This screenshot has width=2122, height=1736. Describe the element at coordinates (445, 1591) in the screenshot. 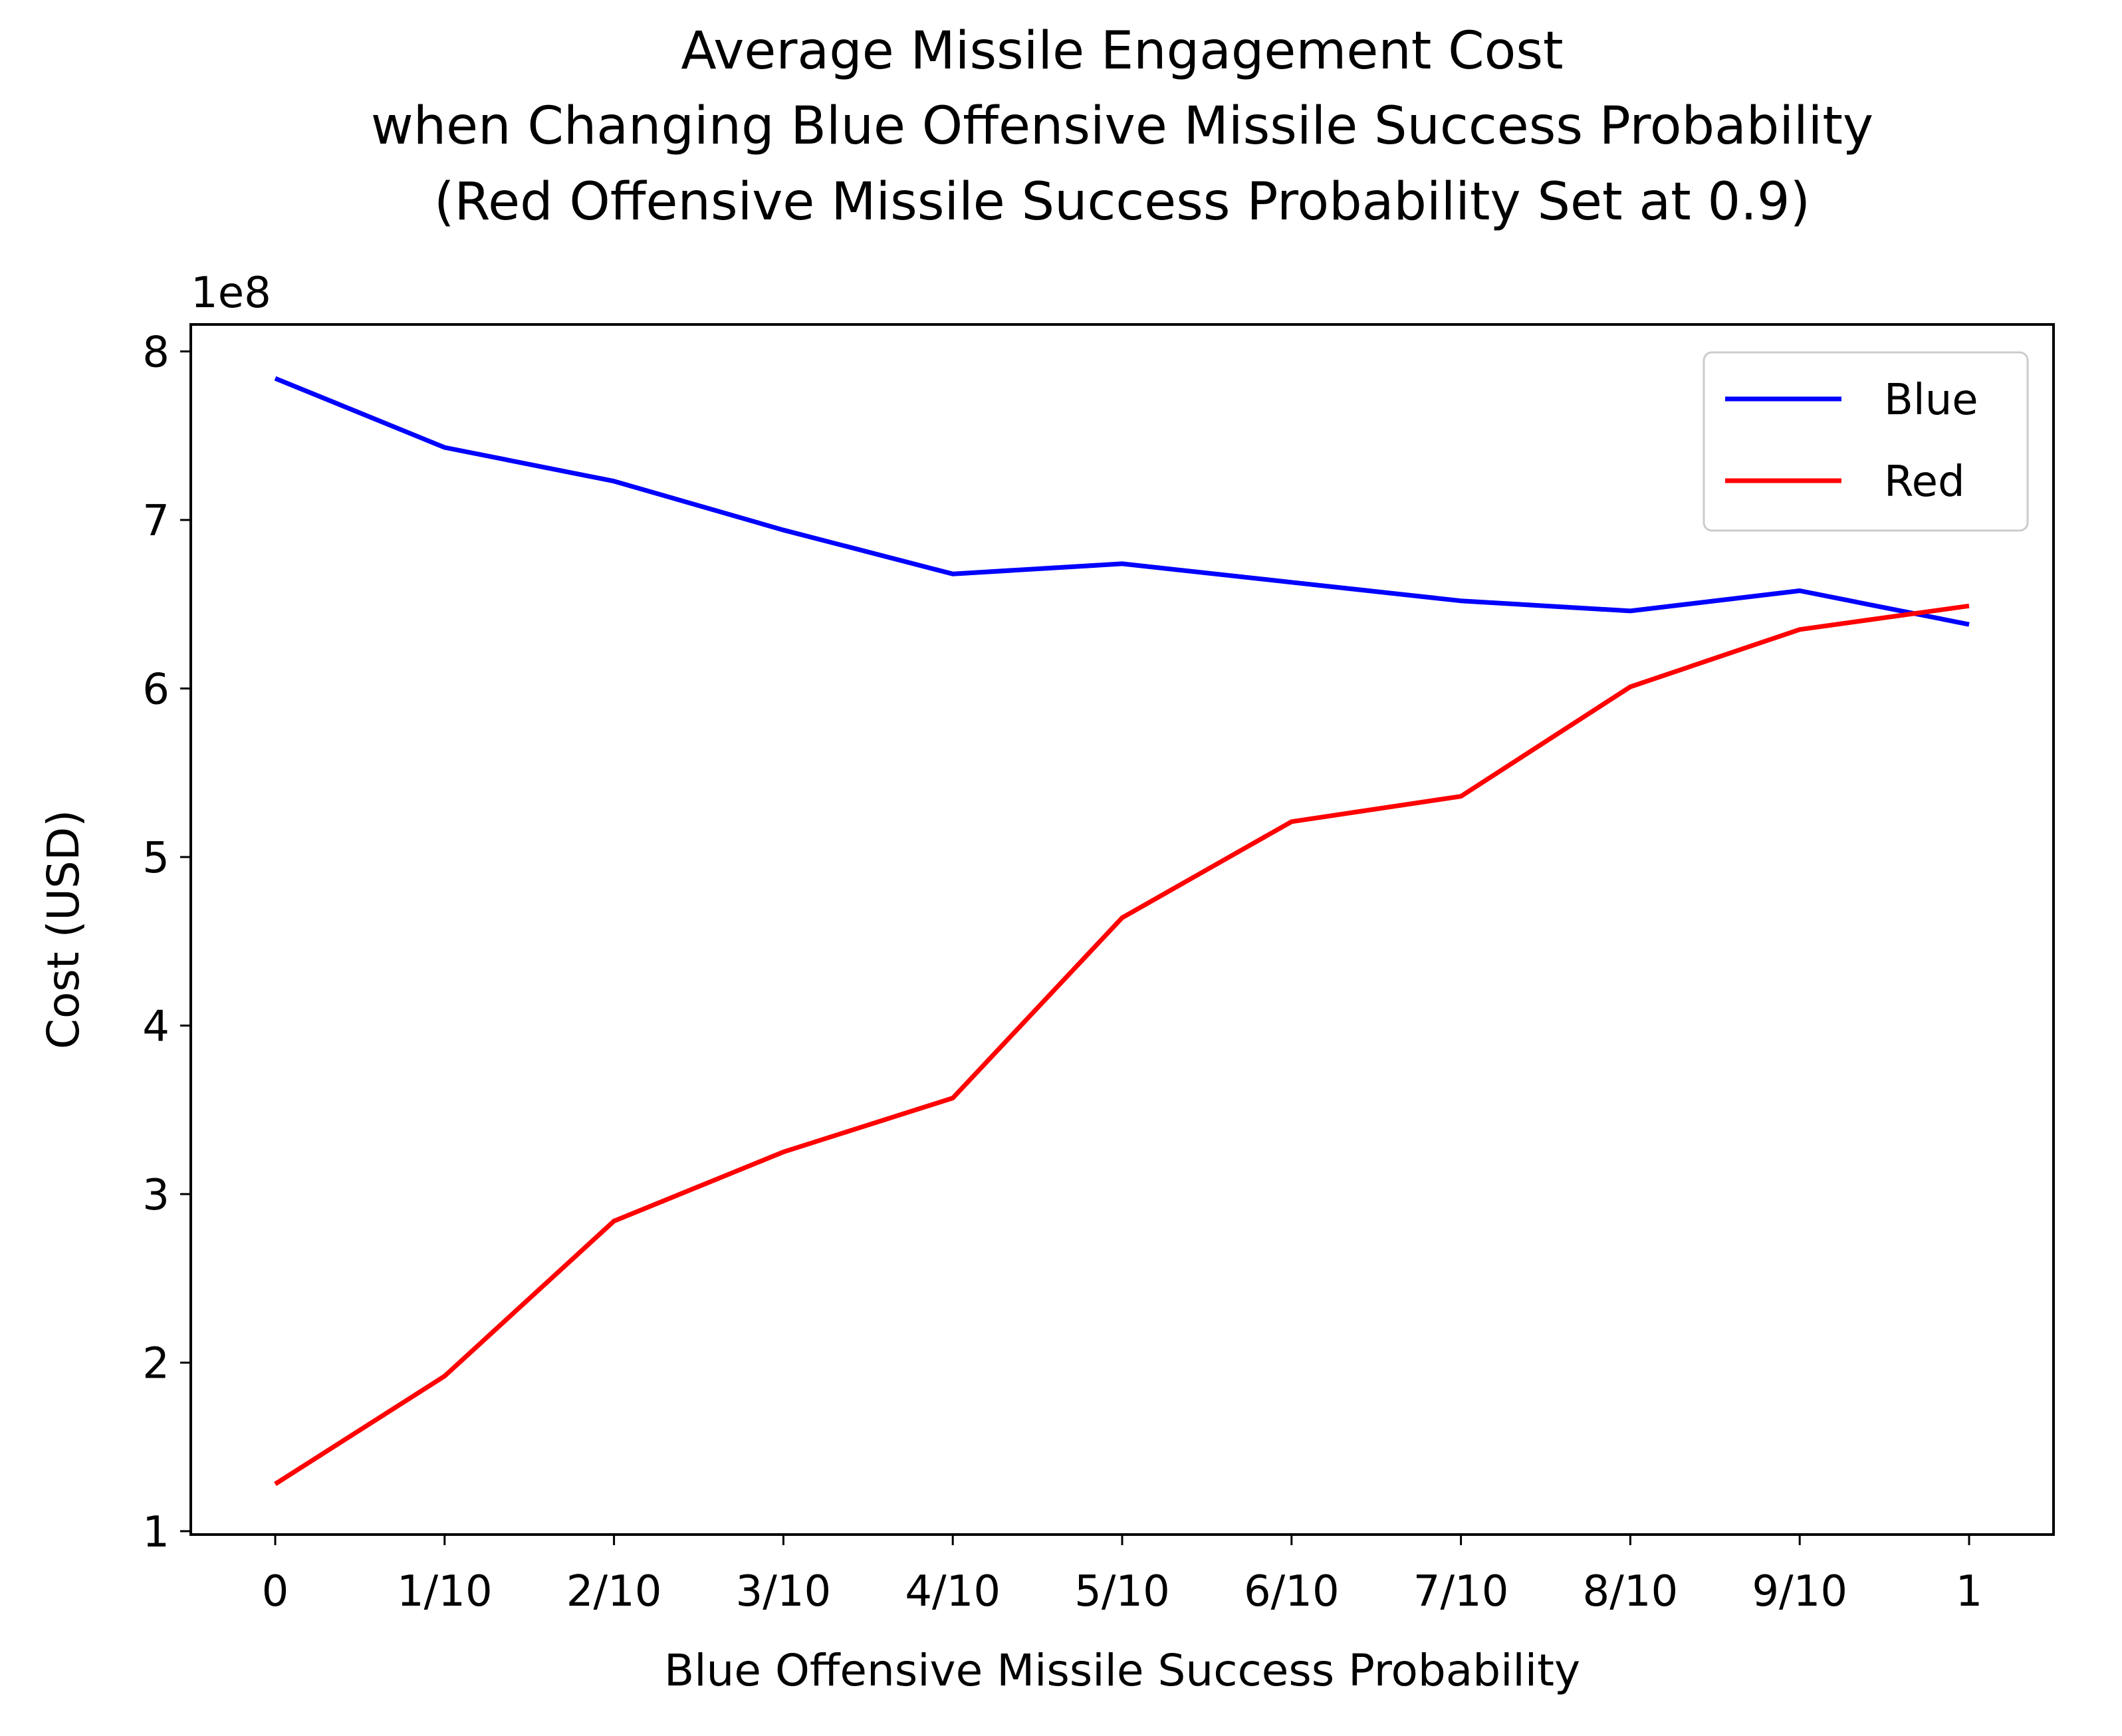

I see `x-tick-label: 1/10` at that location.